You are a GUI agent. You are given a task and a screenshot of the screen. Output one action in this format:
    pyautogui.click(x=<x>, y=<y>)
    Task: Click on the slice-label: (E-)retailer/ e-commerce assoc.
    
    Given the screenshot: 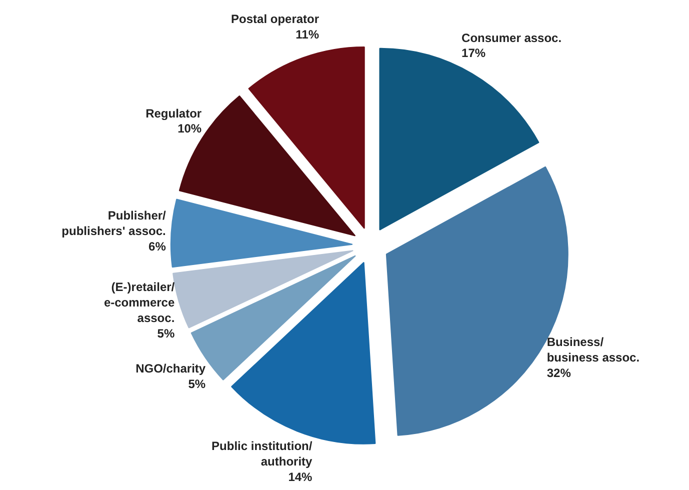 What is the action you would take?
    pyautogui.click(x=140, y=303)
    